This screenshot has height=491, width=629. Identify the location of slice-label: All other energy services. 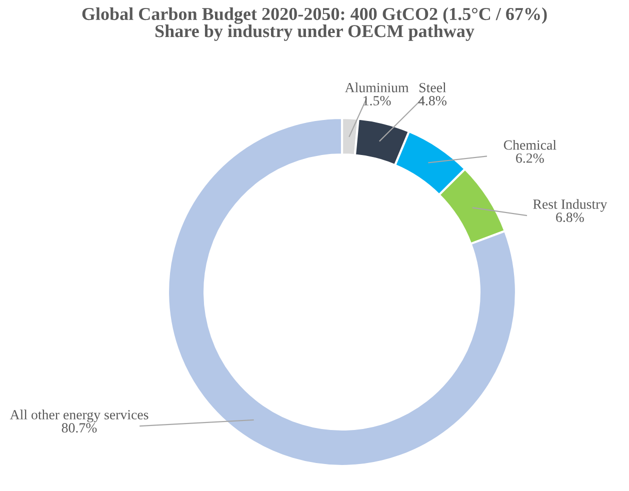
(79, 416).